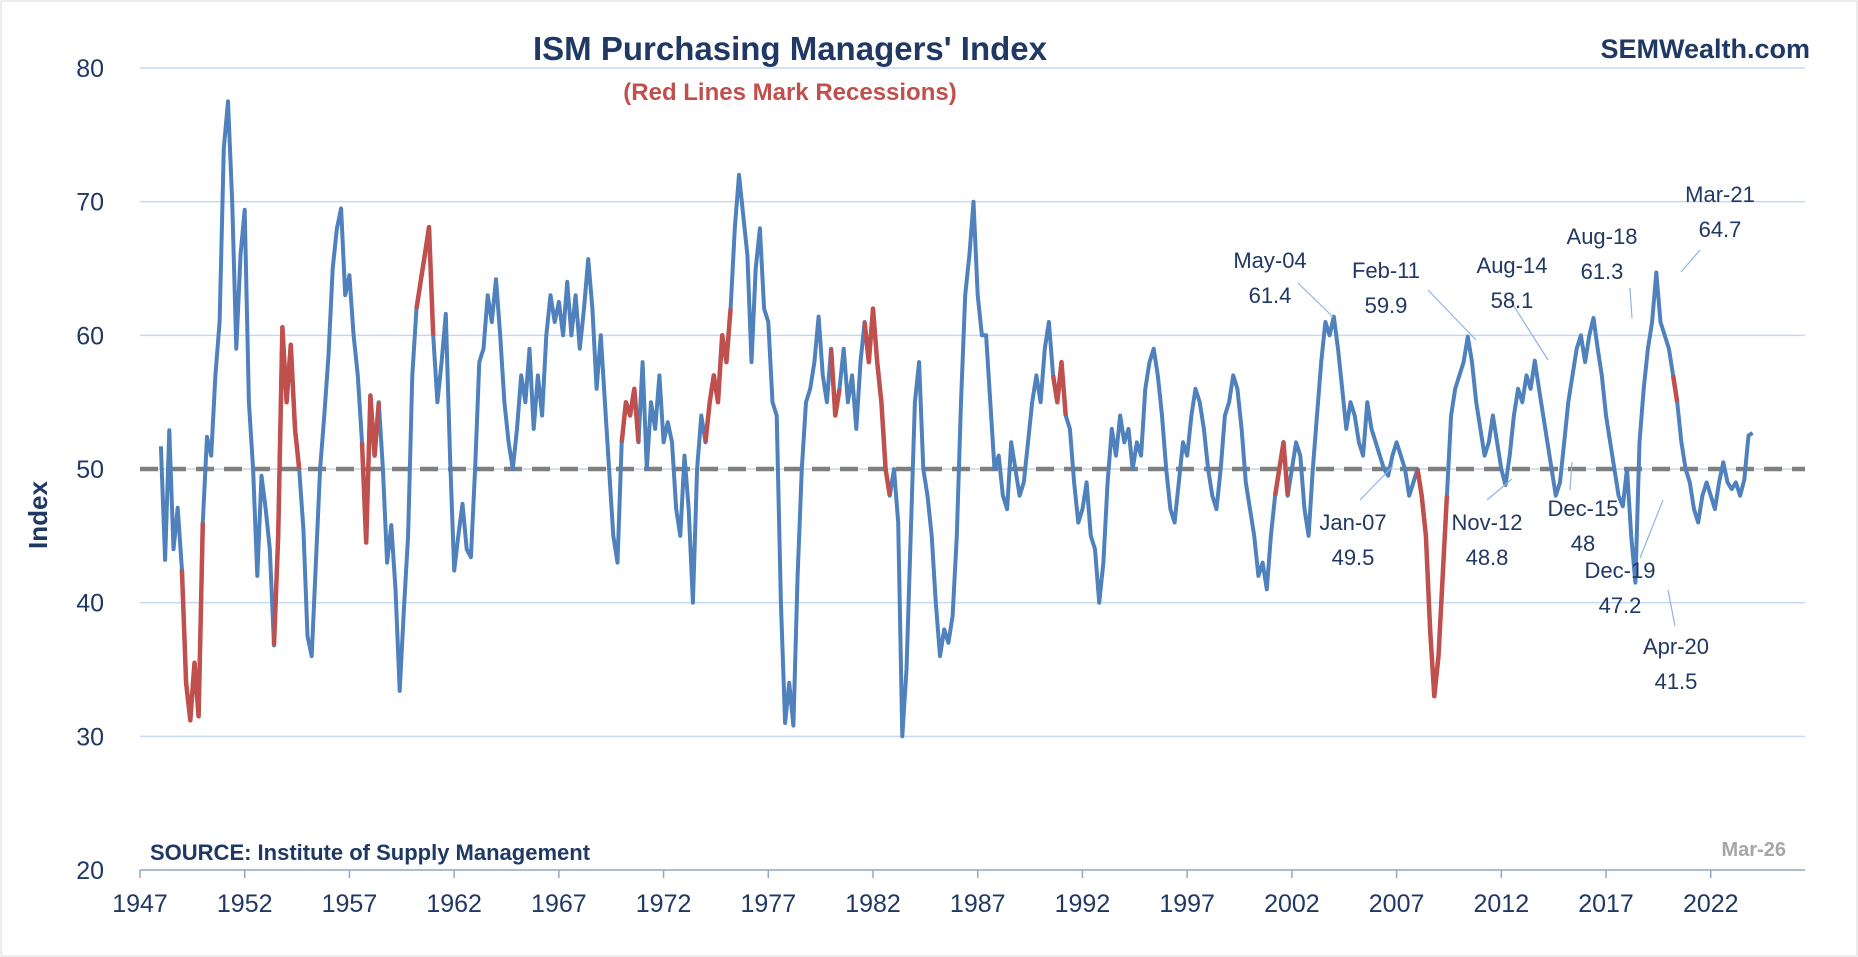  Describe the element at coordinates (90, 470) in the screenshot. I see `y-tick-label: 50` at that location.